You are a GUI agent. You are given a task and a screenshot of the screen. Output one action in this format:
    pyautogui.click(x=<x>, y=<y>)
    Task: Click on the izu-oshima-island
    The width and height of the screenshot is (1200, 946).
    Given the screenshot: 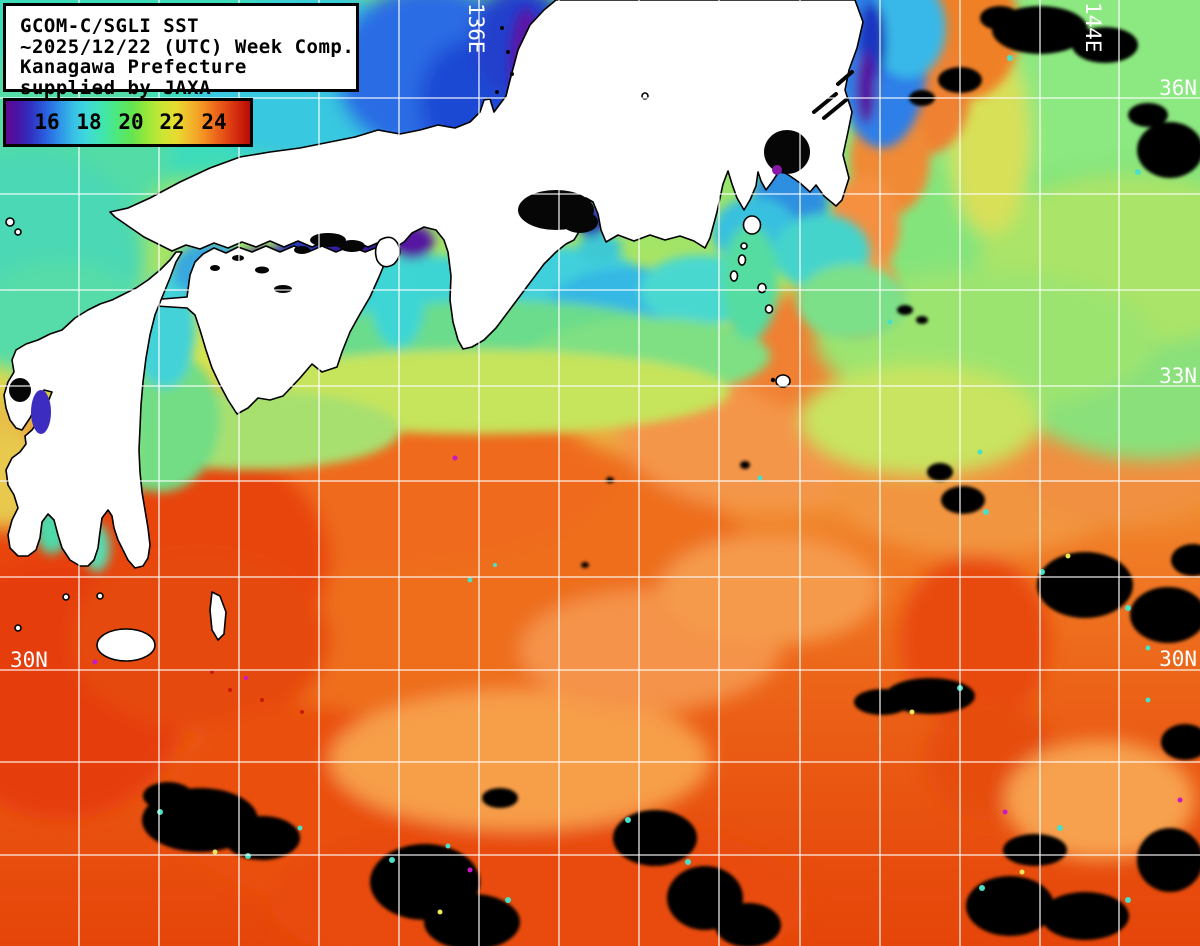 What is the action you would take?
    pyautogui.click(x=752, y=225)
    